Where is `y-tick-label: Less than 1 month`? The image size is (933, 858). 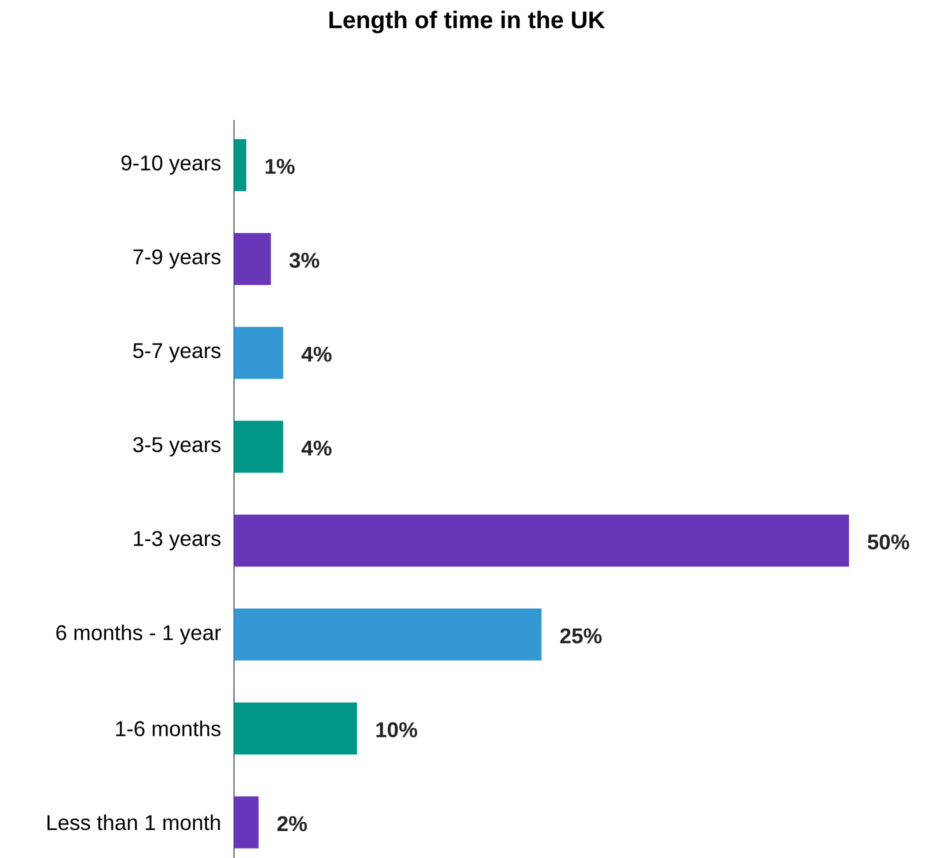
y-tick-label: Less than 1 month is located at coordinates (134, 822).